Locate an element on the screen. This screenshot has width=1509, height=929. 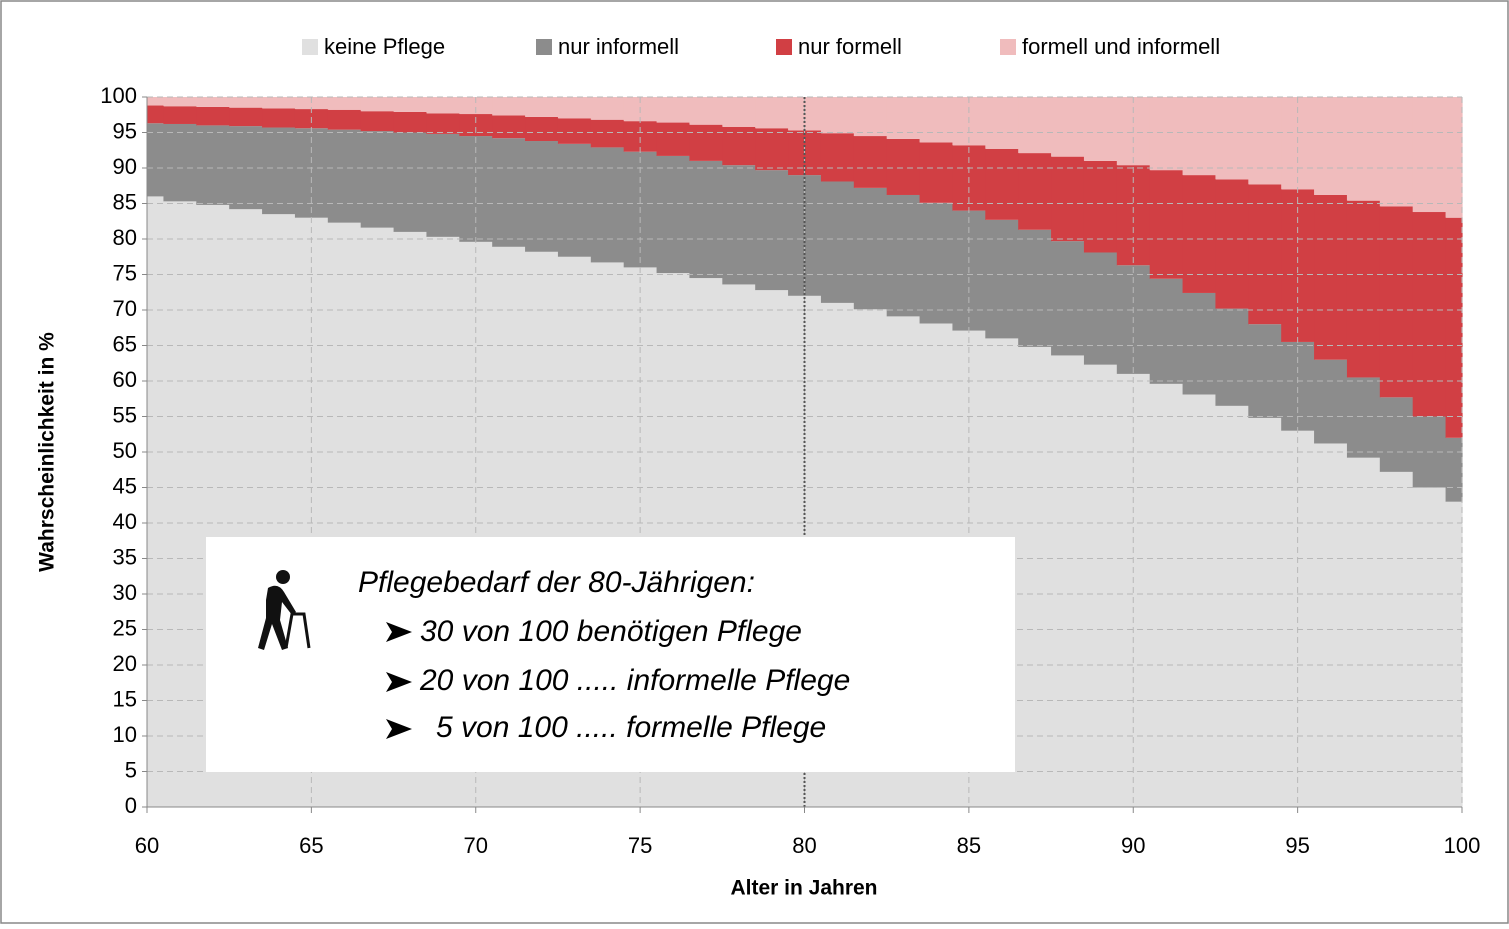
annotation-box is located at coordinates (610, 654).